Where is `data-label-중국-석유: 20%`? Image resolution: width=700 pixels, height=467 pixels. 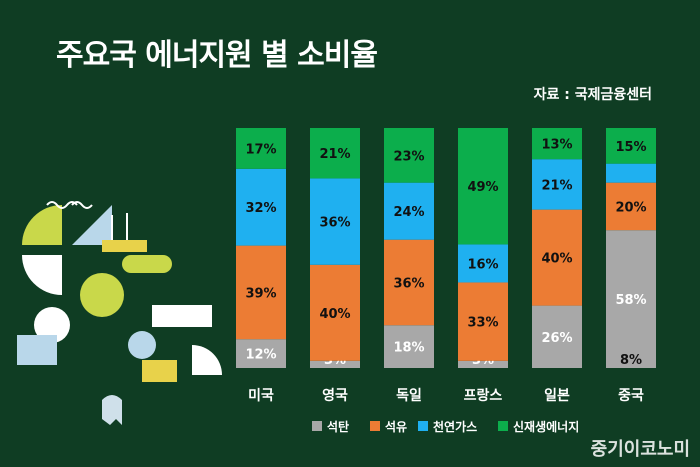 data-label-중국-석유: 20% is located at coordinates (630, 207).